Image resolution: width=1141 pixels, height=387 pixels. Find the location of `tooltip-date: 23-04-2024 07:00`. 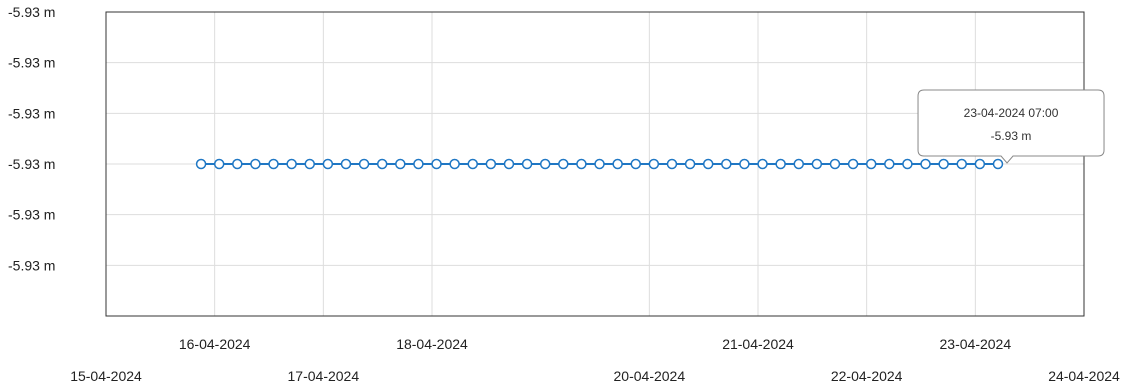

tooltip-date: 23-04-2024 07:00 is located at coordinates (1011, 113).